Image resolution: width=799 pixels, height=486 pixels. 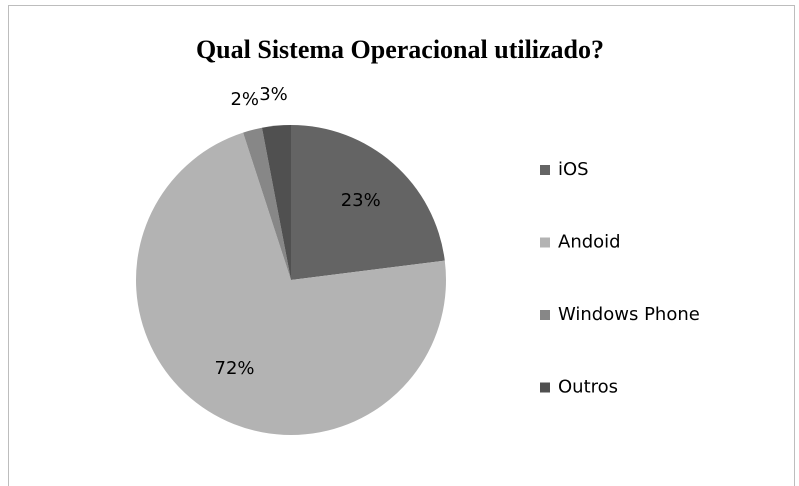 What do you see at coordinates (629, 314) in the screenshot?
I see `legend-label: Windows Phone` at bounding box center [629, 314].